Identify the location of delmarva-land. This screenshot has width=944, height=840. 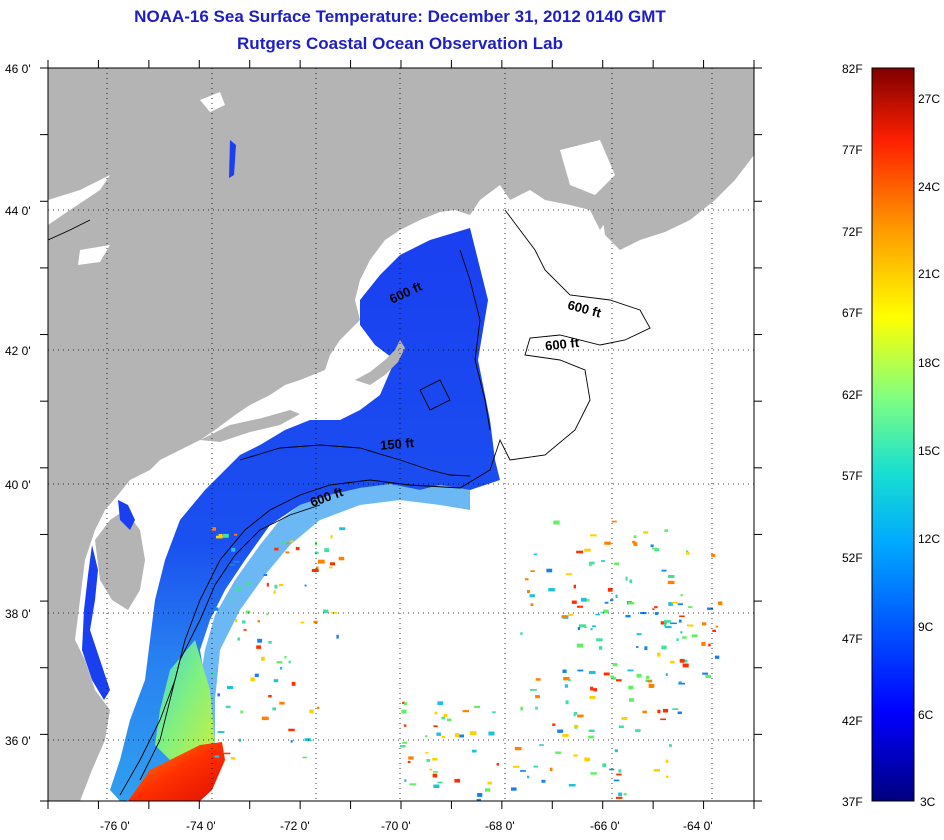
(120, 560).